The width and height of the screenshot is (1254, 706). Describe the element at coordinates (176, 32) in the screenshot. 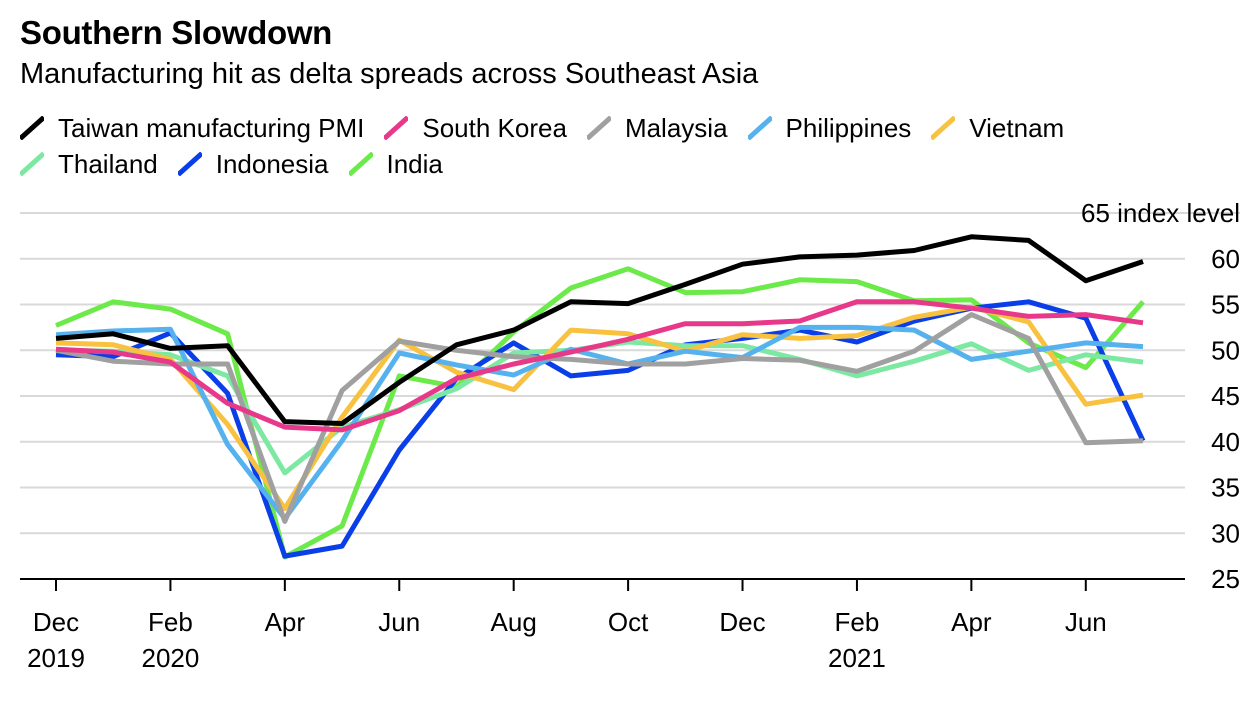

I see `chart-title: Southern Slowdown` at that location.